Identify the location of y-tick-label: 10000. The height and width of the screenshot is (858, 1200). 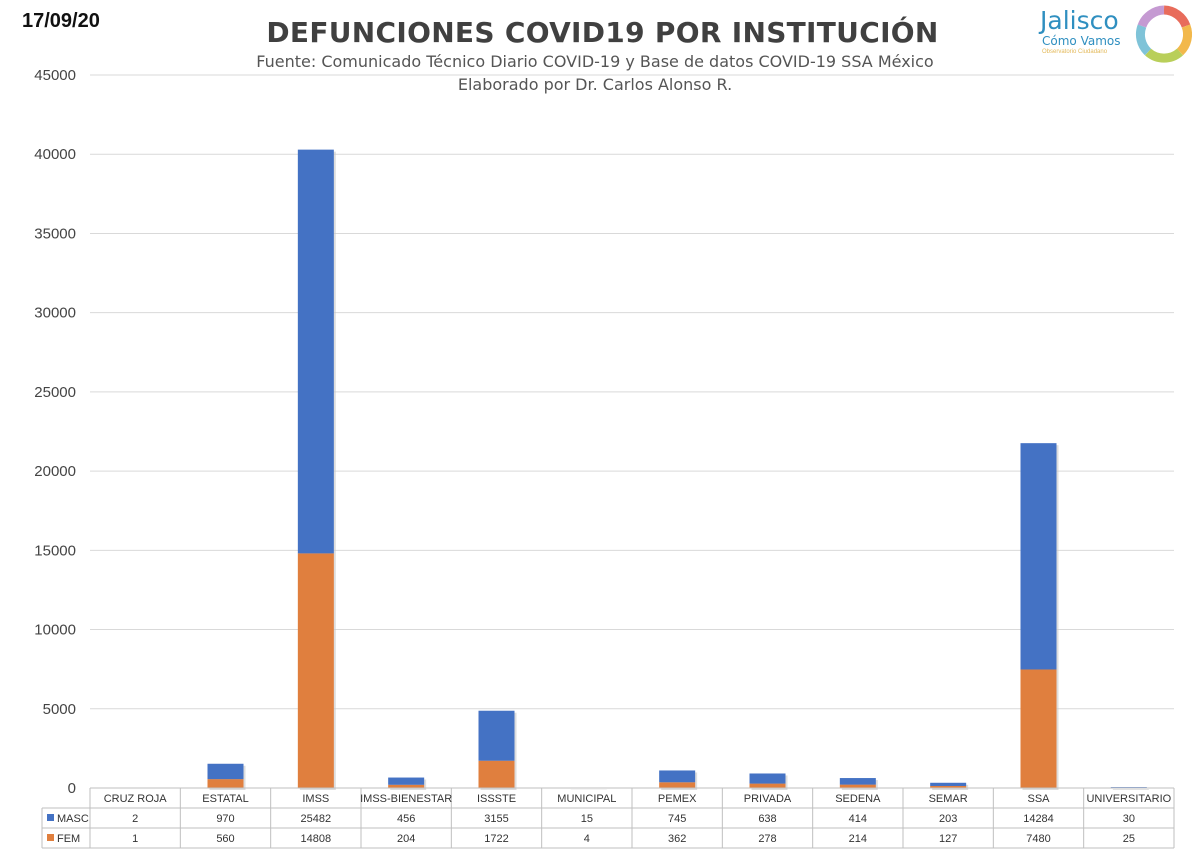
(55, 630).